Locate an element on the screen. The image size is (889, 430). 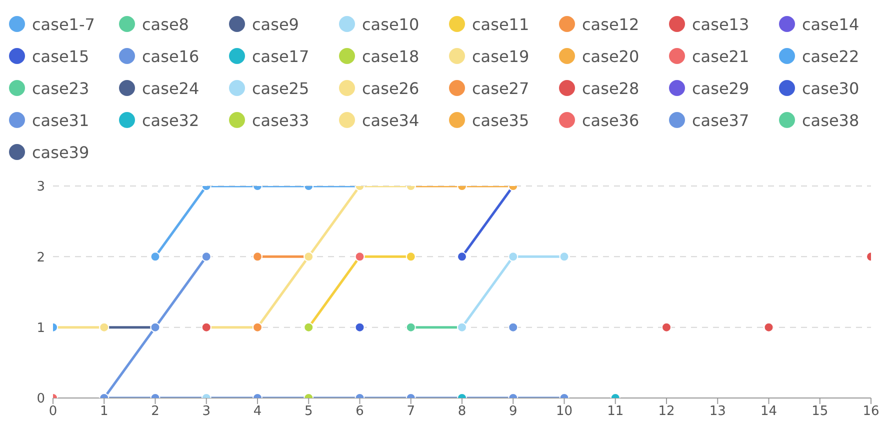
x-tick-label: 9 is located at coordinates (513, 412).